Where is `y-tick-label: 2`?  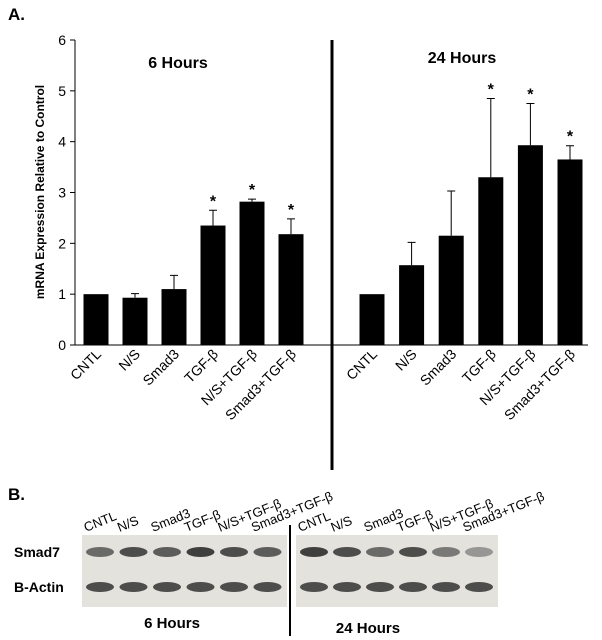 y-tick-label: 2 is located at coordinates (62, 243).